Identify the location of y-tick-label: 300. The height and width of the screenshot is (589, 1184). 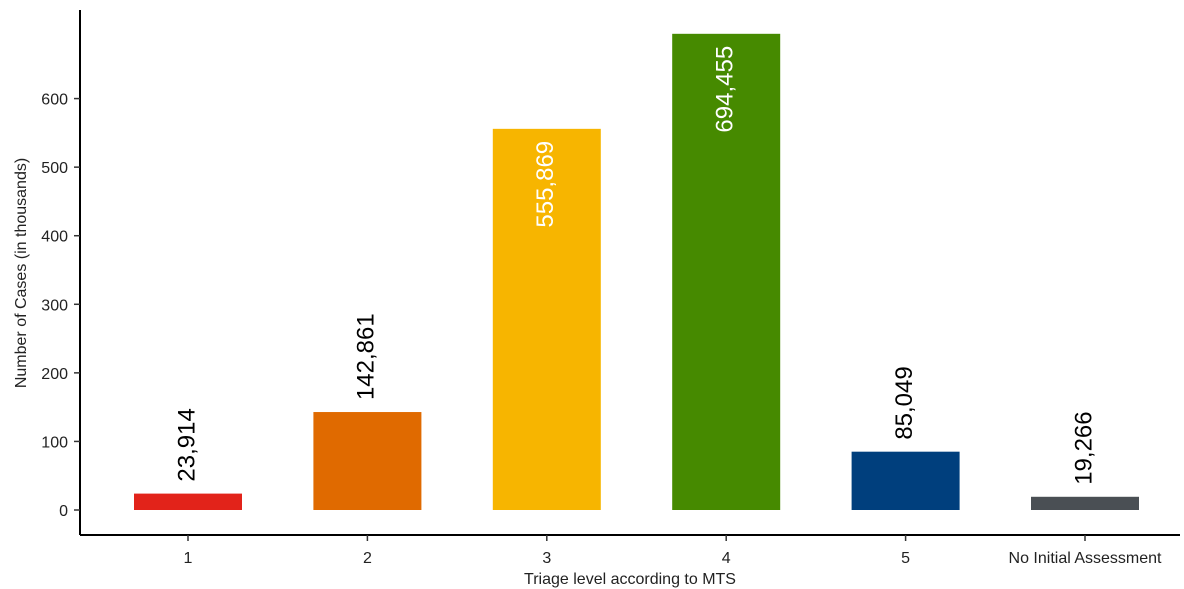
(54, 305).